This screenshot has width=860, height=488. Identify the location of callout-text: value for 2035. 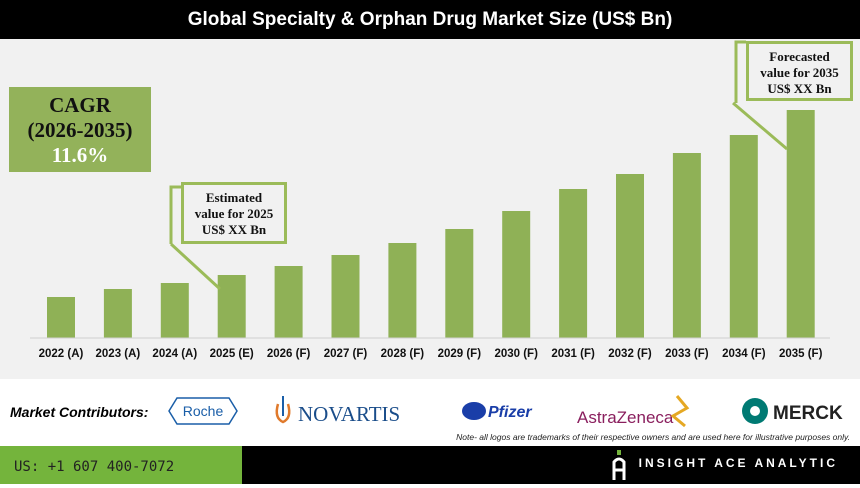
(799, 72).